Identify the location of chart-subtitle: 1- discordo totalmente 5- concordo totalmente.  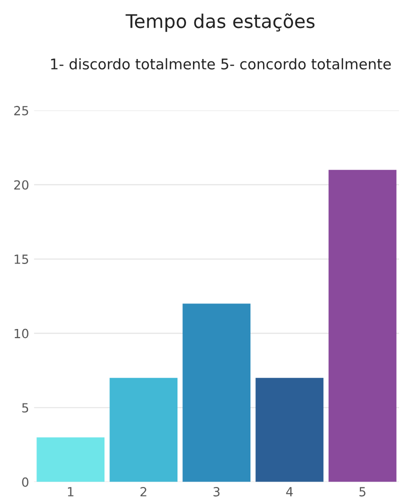
(221, 64).